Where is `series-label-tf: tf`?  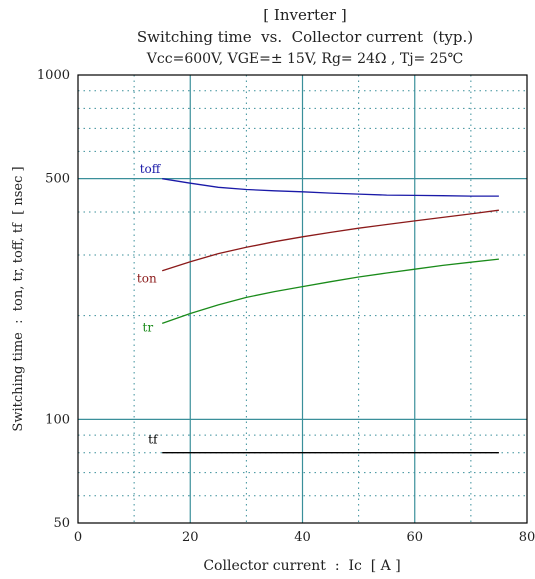 series-label-tf: tf is located at coordinates (153, 440).